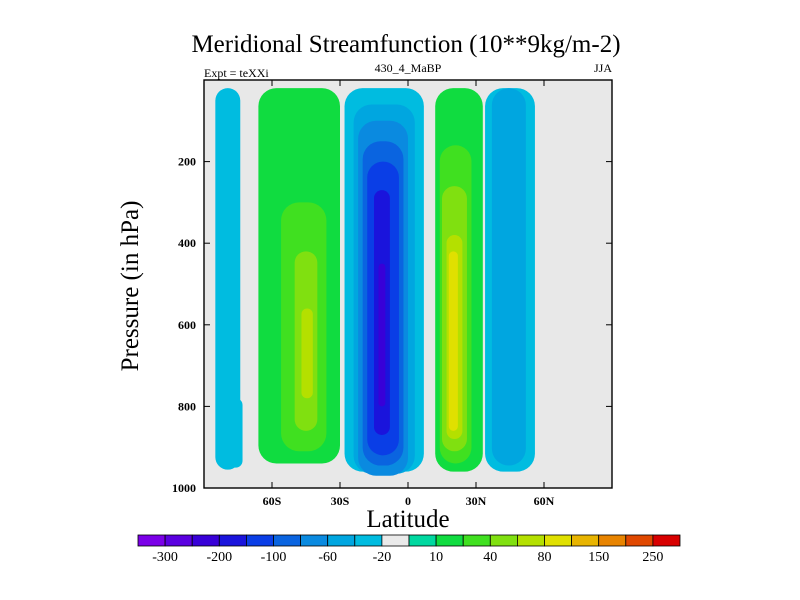 The image size is (800, 600). Describe the element at coordinates (236, 73) in the screenshot. I see `experiment-label: Expt = teXXi` at that location.